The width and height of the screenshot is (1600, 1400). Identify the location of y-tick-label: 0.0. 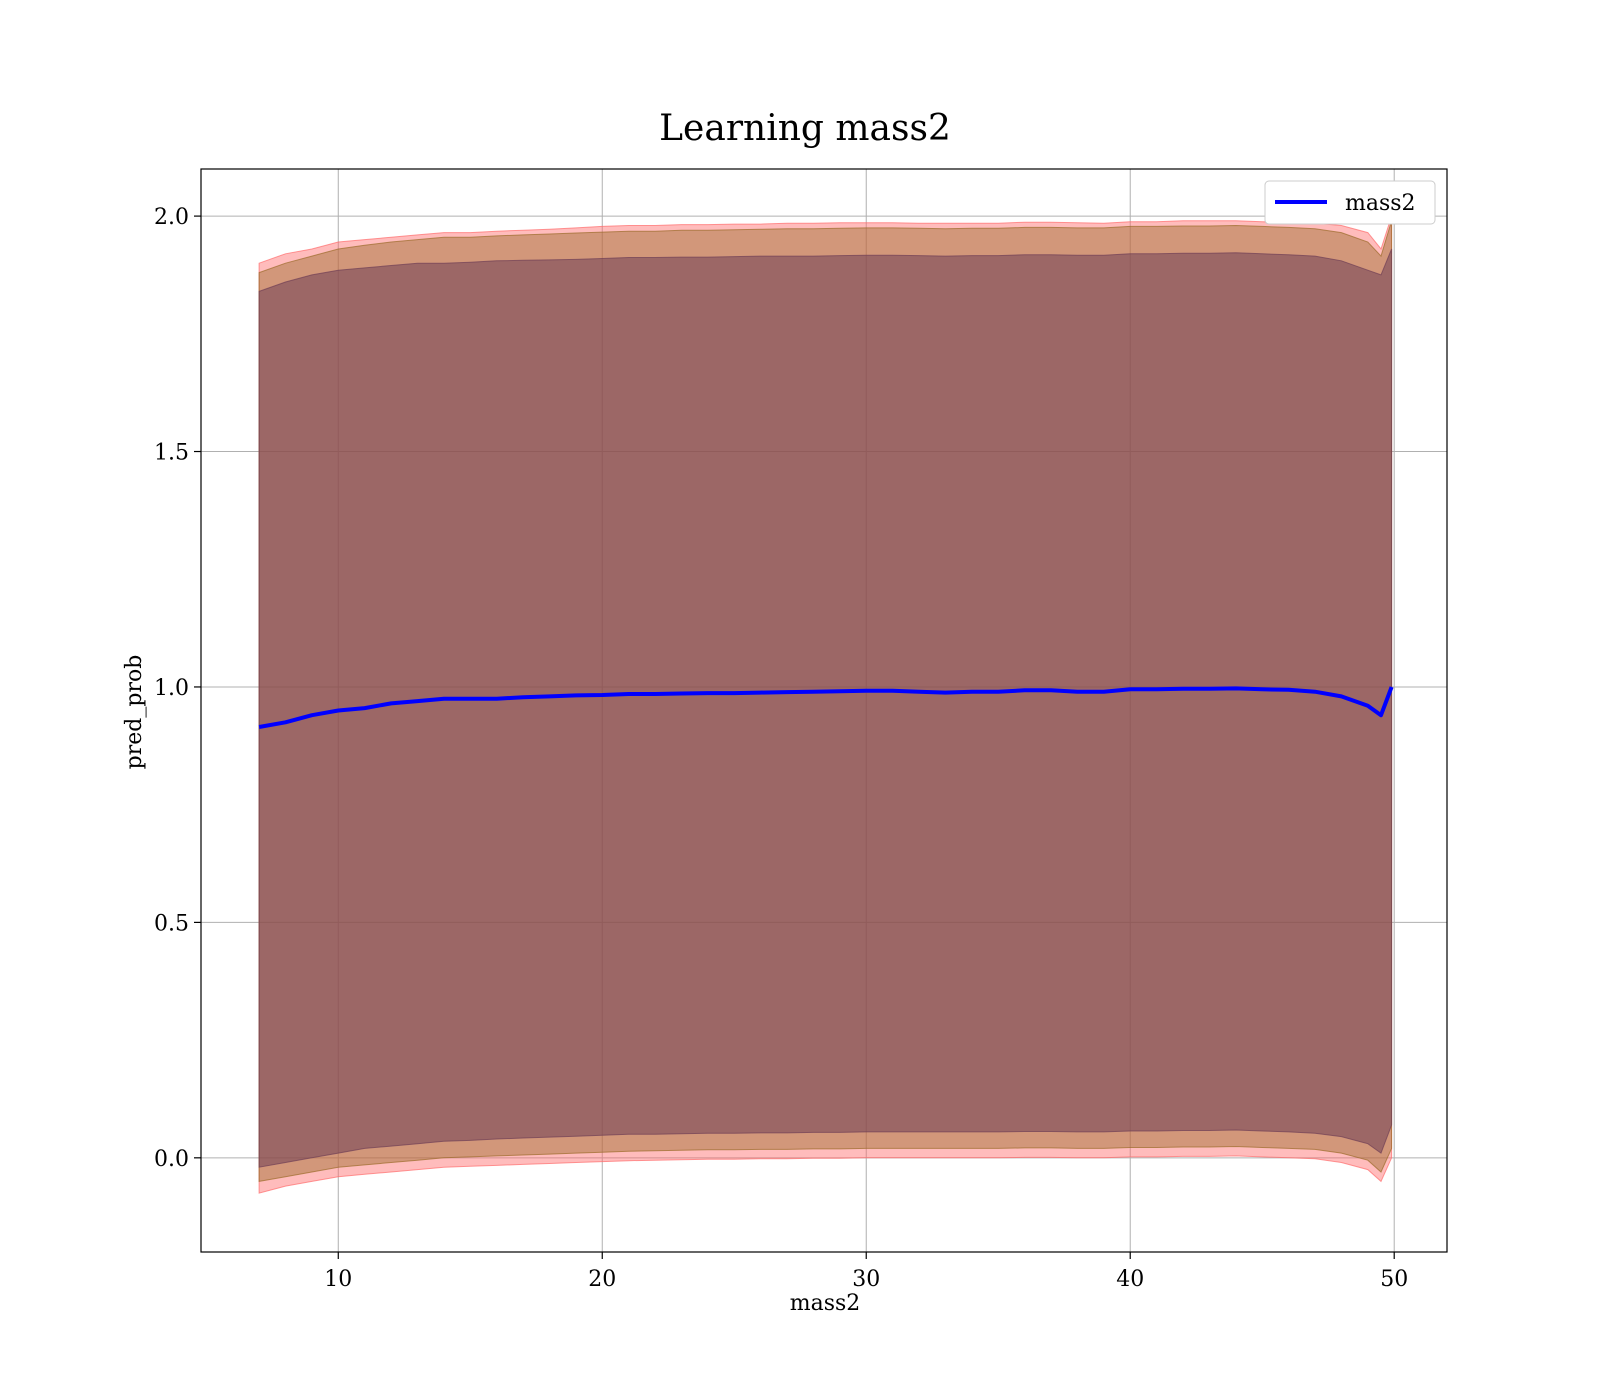
(171, 1159).